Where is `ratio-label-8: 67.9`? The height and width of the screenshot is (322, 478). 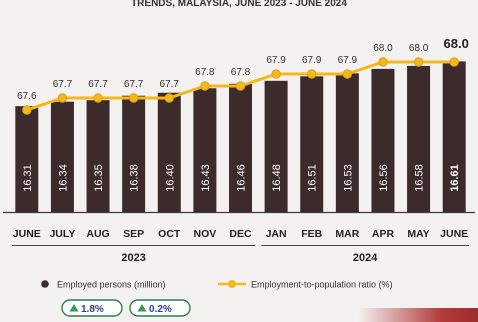
ratio-label-8: 67.9 is located at coordinates (312, 60).